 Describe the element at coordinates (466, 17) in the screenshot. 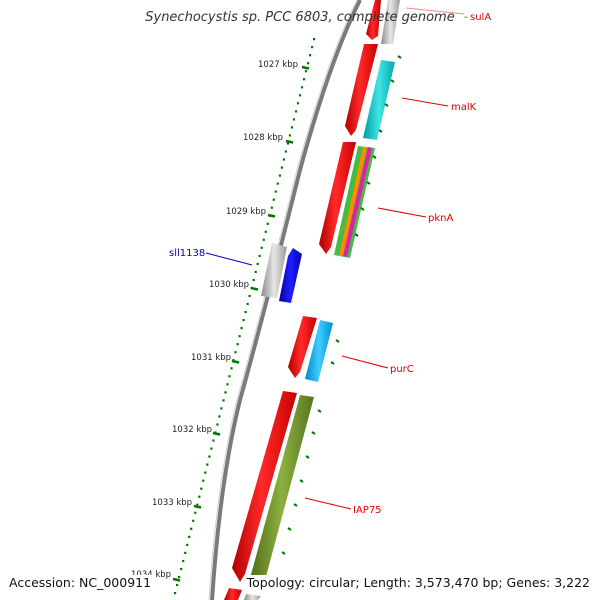

I see `sulA-dash: -` at that location.